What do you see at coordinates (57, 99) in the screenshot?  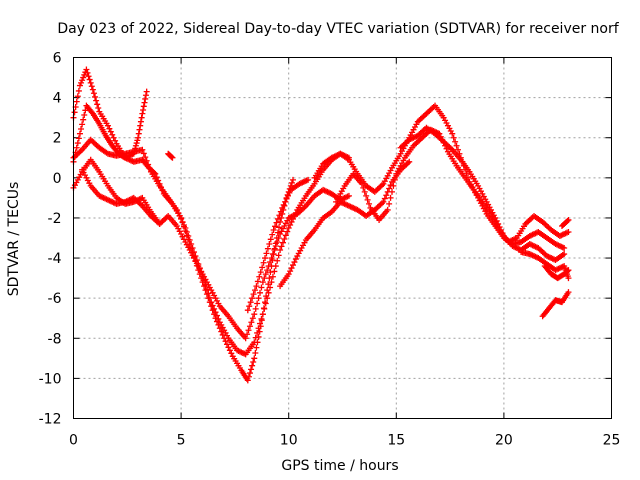 I see `y-tick-label: 4` at bounding box center [57, 99].